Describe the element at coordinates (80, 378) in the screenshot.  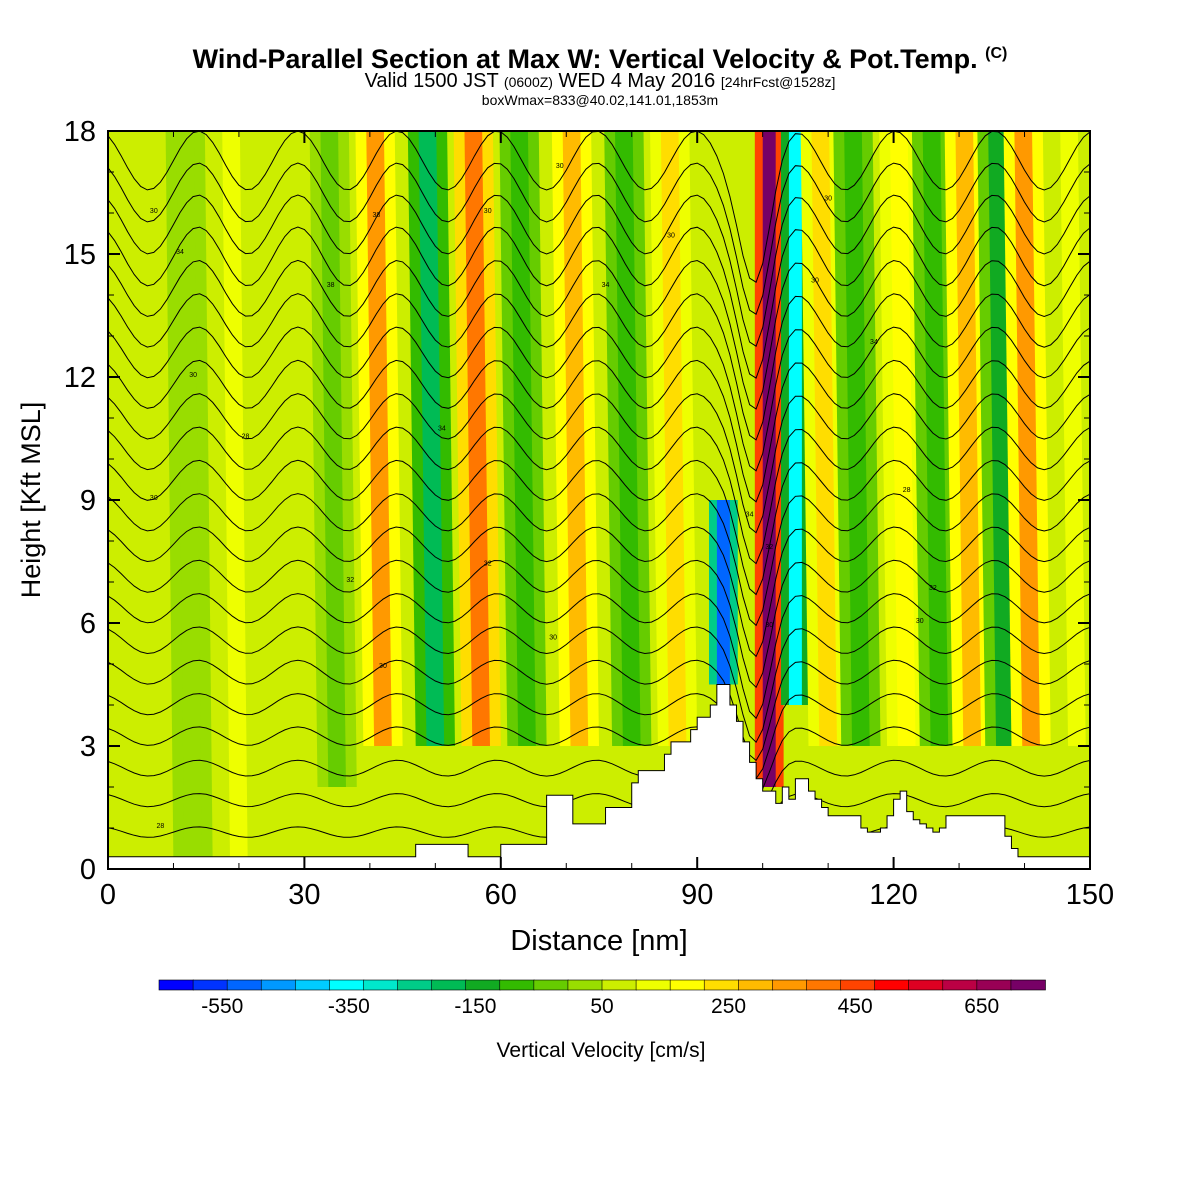
I see `y-tick-label: 12` at that location.